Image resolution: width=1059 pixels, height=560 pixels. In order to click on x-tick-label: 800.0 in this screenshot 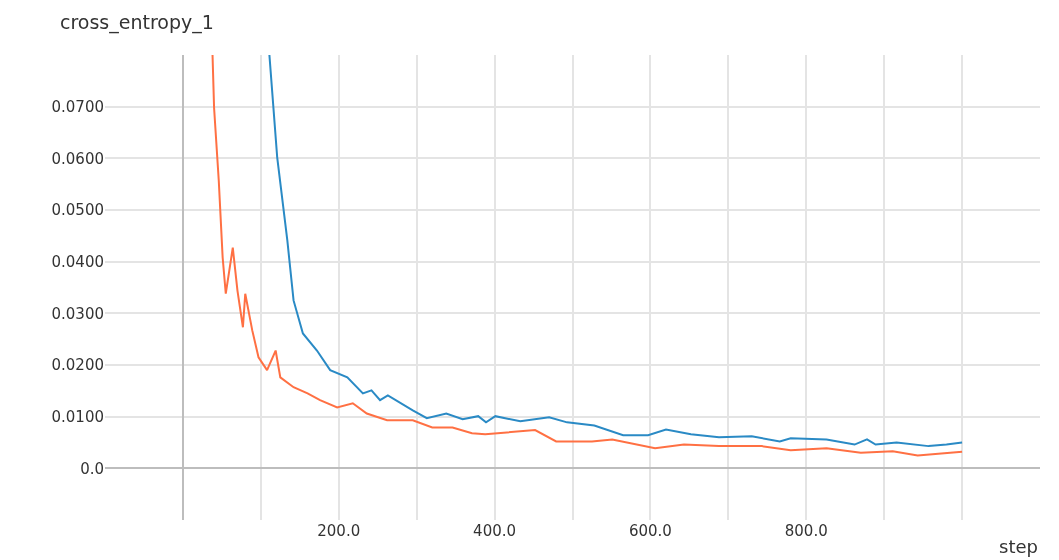, I will do `click(806, 531)`.